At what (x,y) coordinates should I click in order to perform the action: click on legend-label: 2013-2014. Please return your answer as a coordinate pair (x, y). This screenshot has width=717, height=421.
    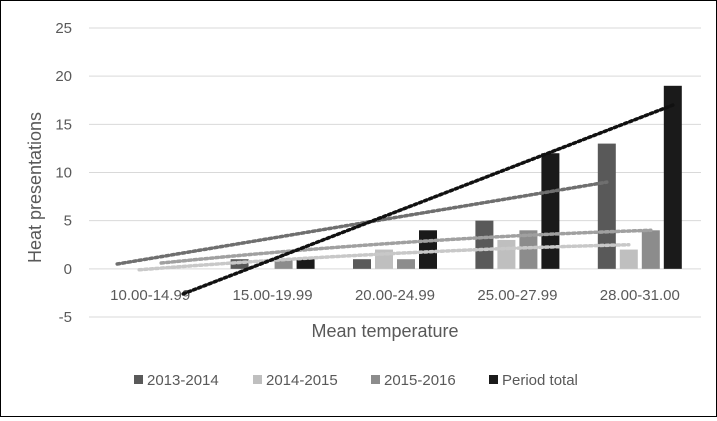
    Looking at the image, I should click on (183, 380).